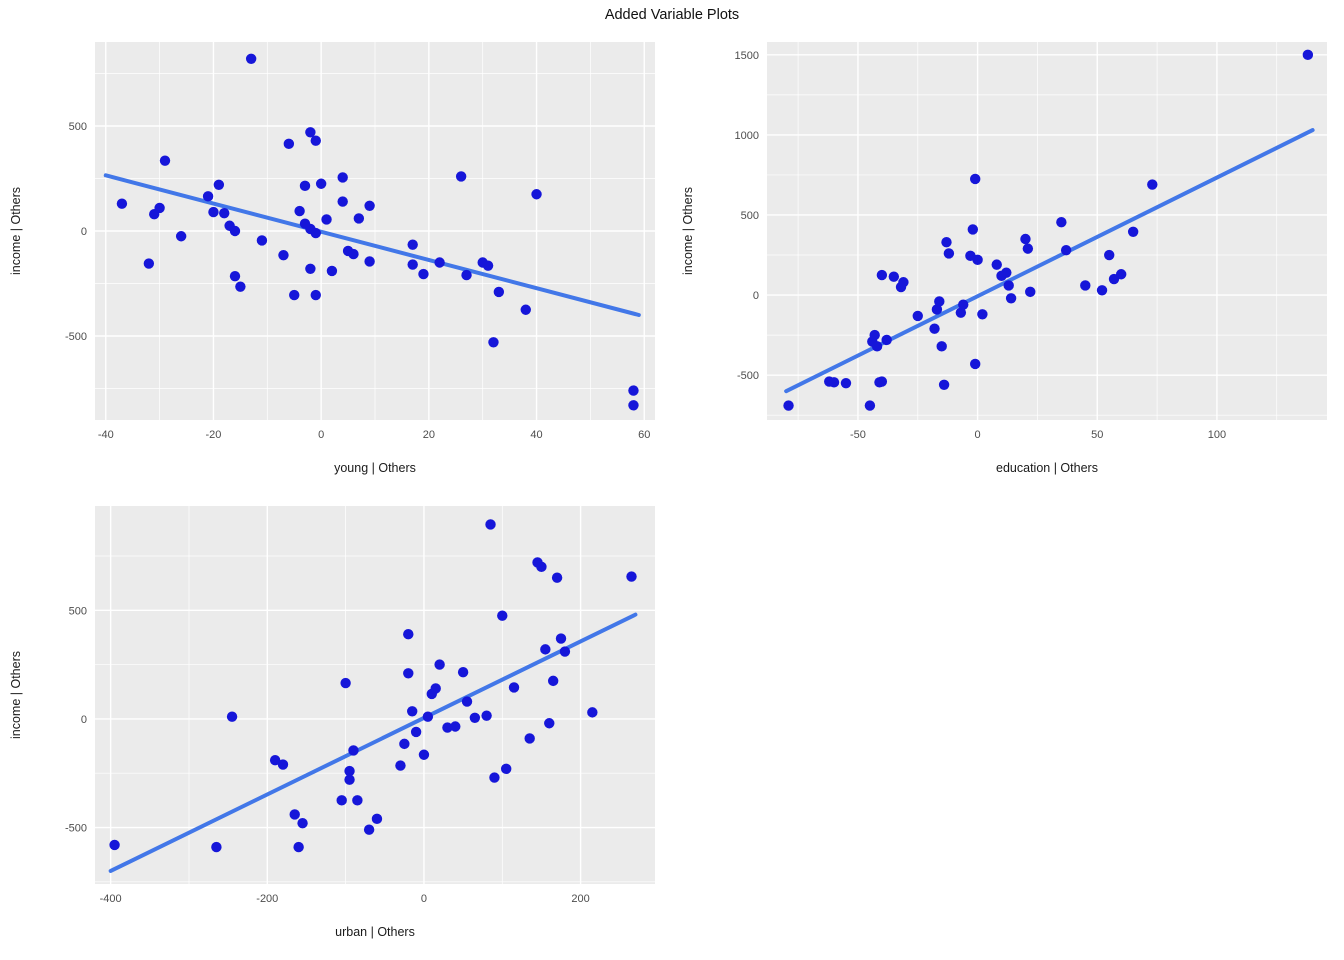  Describe the element at coordinates (858, 435) in the screenshot. I see `x-tick-label: -50` at that location.